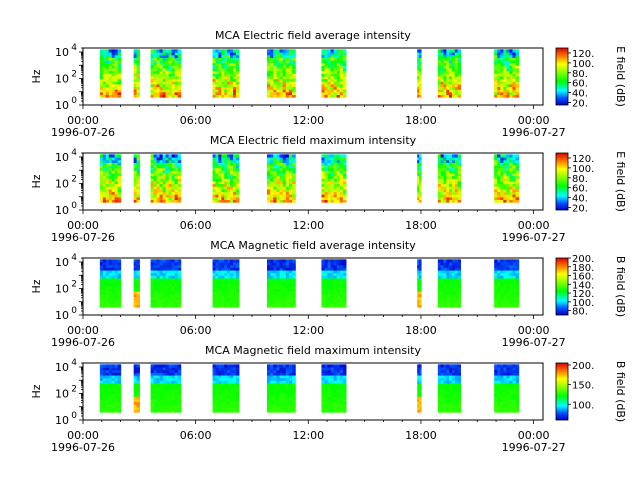 This screenshot has width=640, height=480. What do you see at coordinates (62, 420) in the screenshot?
I see `y-tick-label: 10` at bounding box center [62, 420].